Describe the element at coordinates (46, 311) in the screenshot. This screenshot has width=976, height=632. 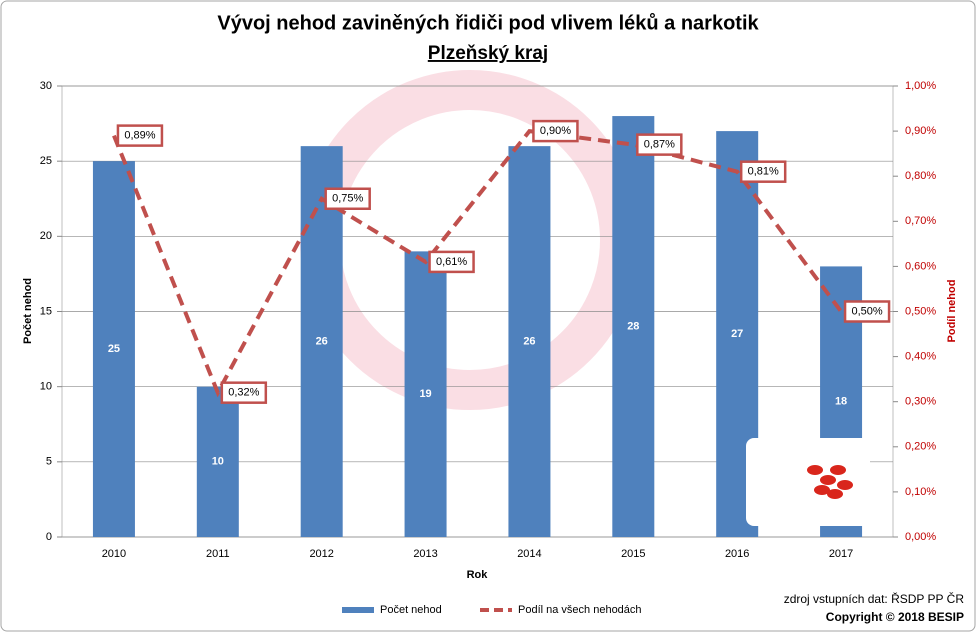
I see `y-tick-label: 15` at that location.